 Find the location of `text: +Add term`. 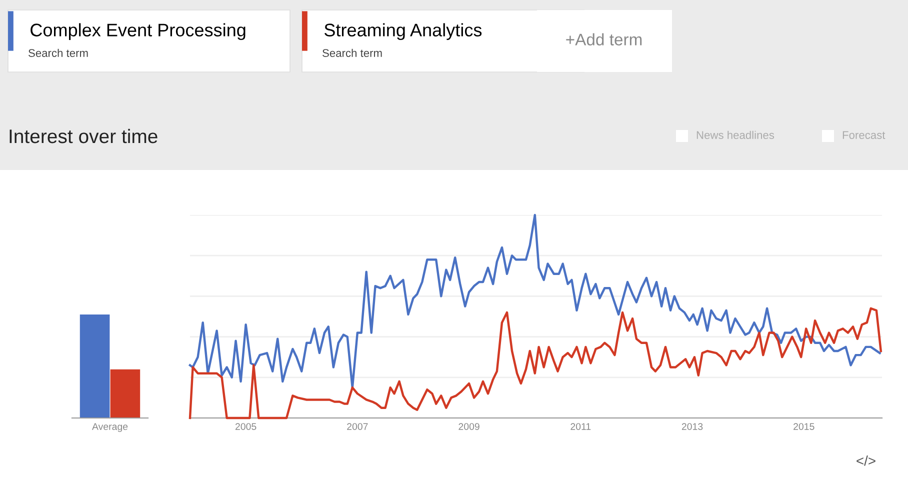

text: +Add term is located at coordinates (604, 39).